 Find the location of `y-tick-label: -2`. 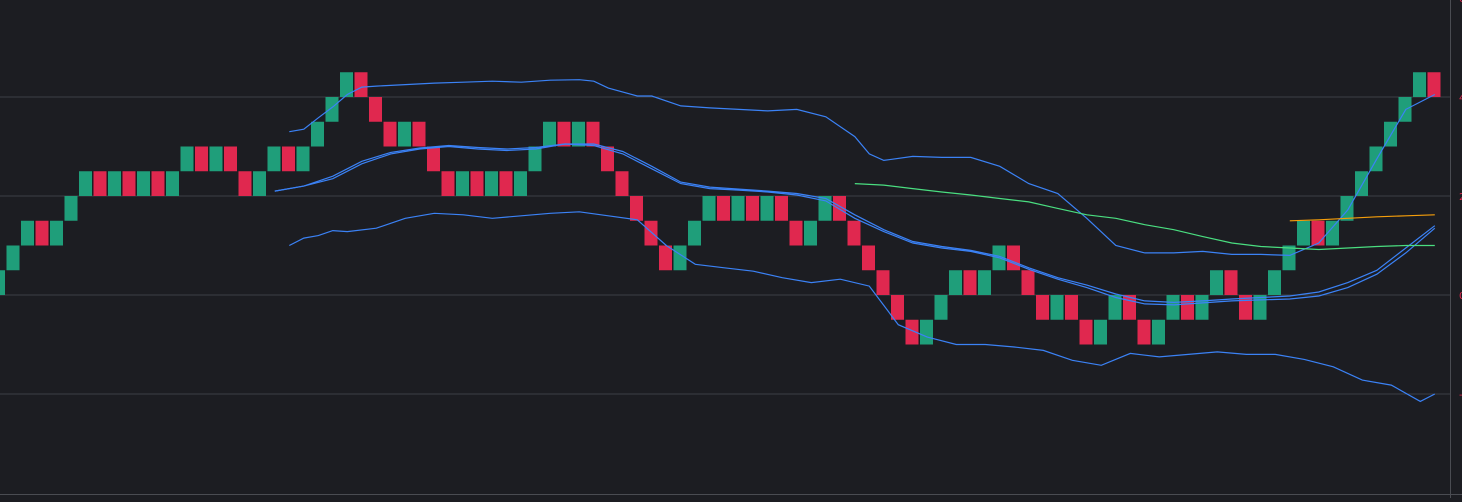

y-tick-label: -2 is located at coordinates (1460, 395).